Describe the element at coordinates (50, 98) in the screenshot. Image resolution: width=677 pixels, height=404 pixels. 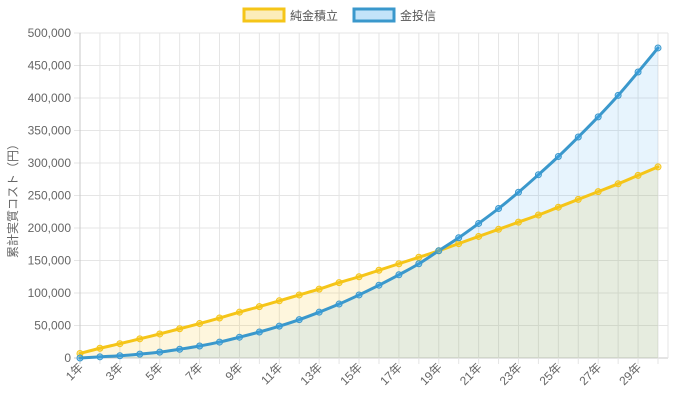
I see `y-tick-label: 400,000` at that location.